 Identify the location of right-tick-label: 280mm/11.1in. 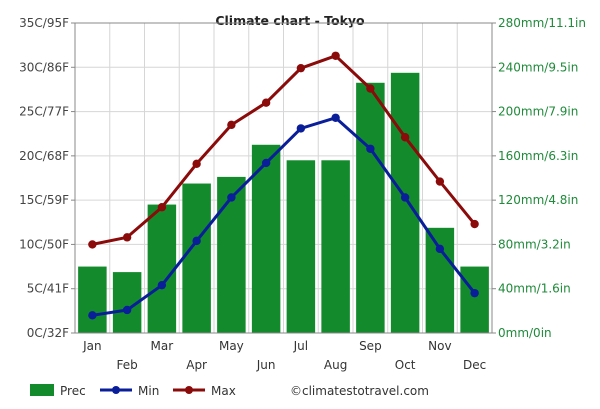
(542, 23).